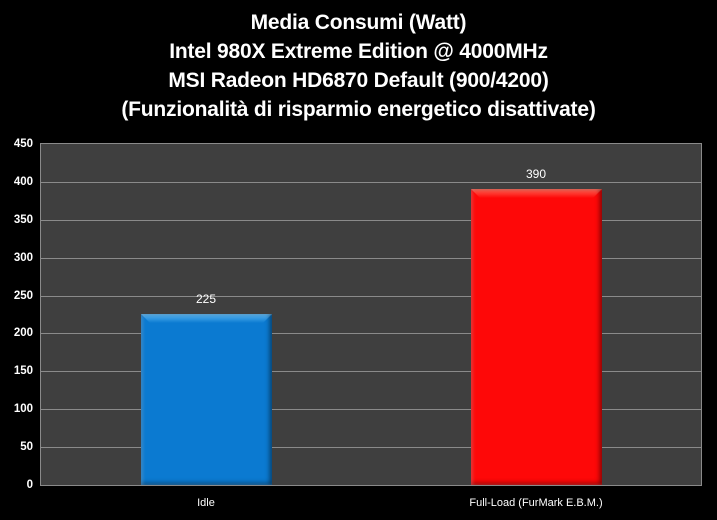 The width and height of the screenshot is (717, 520). What do you see at coordinates (23, 371) in the screenshot?
I see `y-tick-label-150: 150` at bounding box center [23, 371].